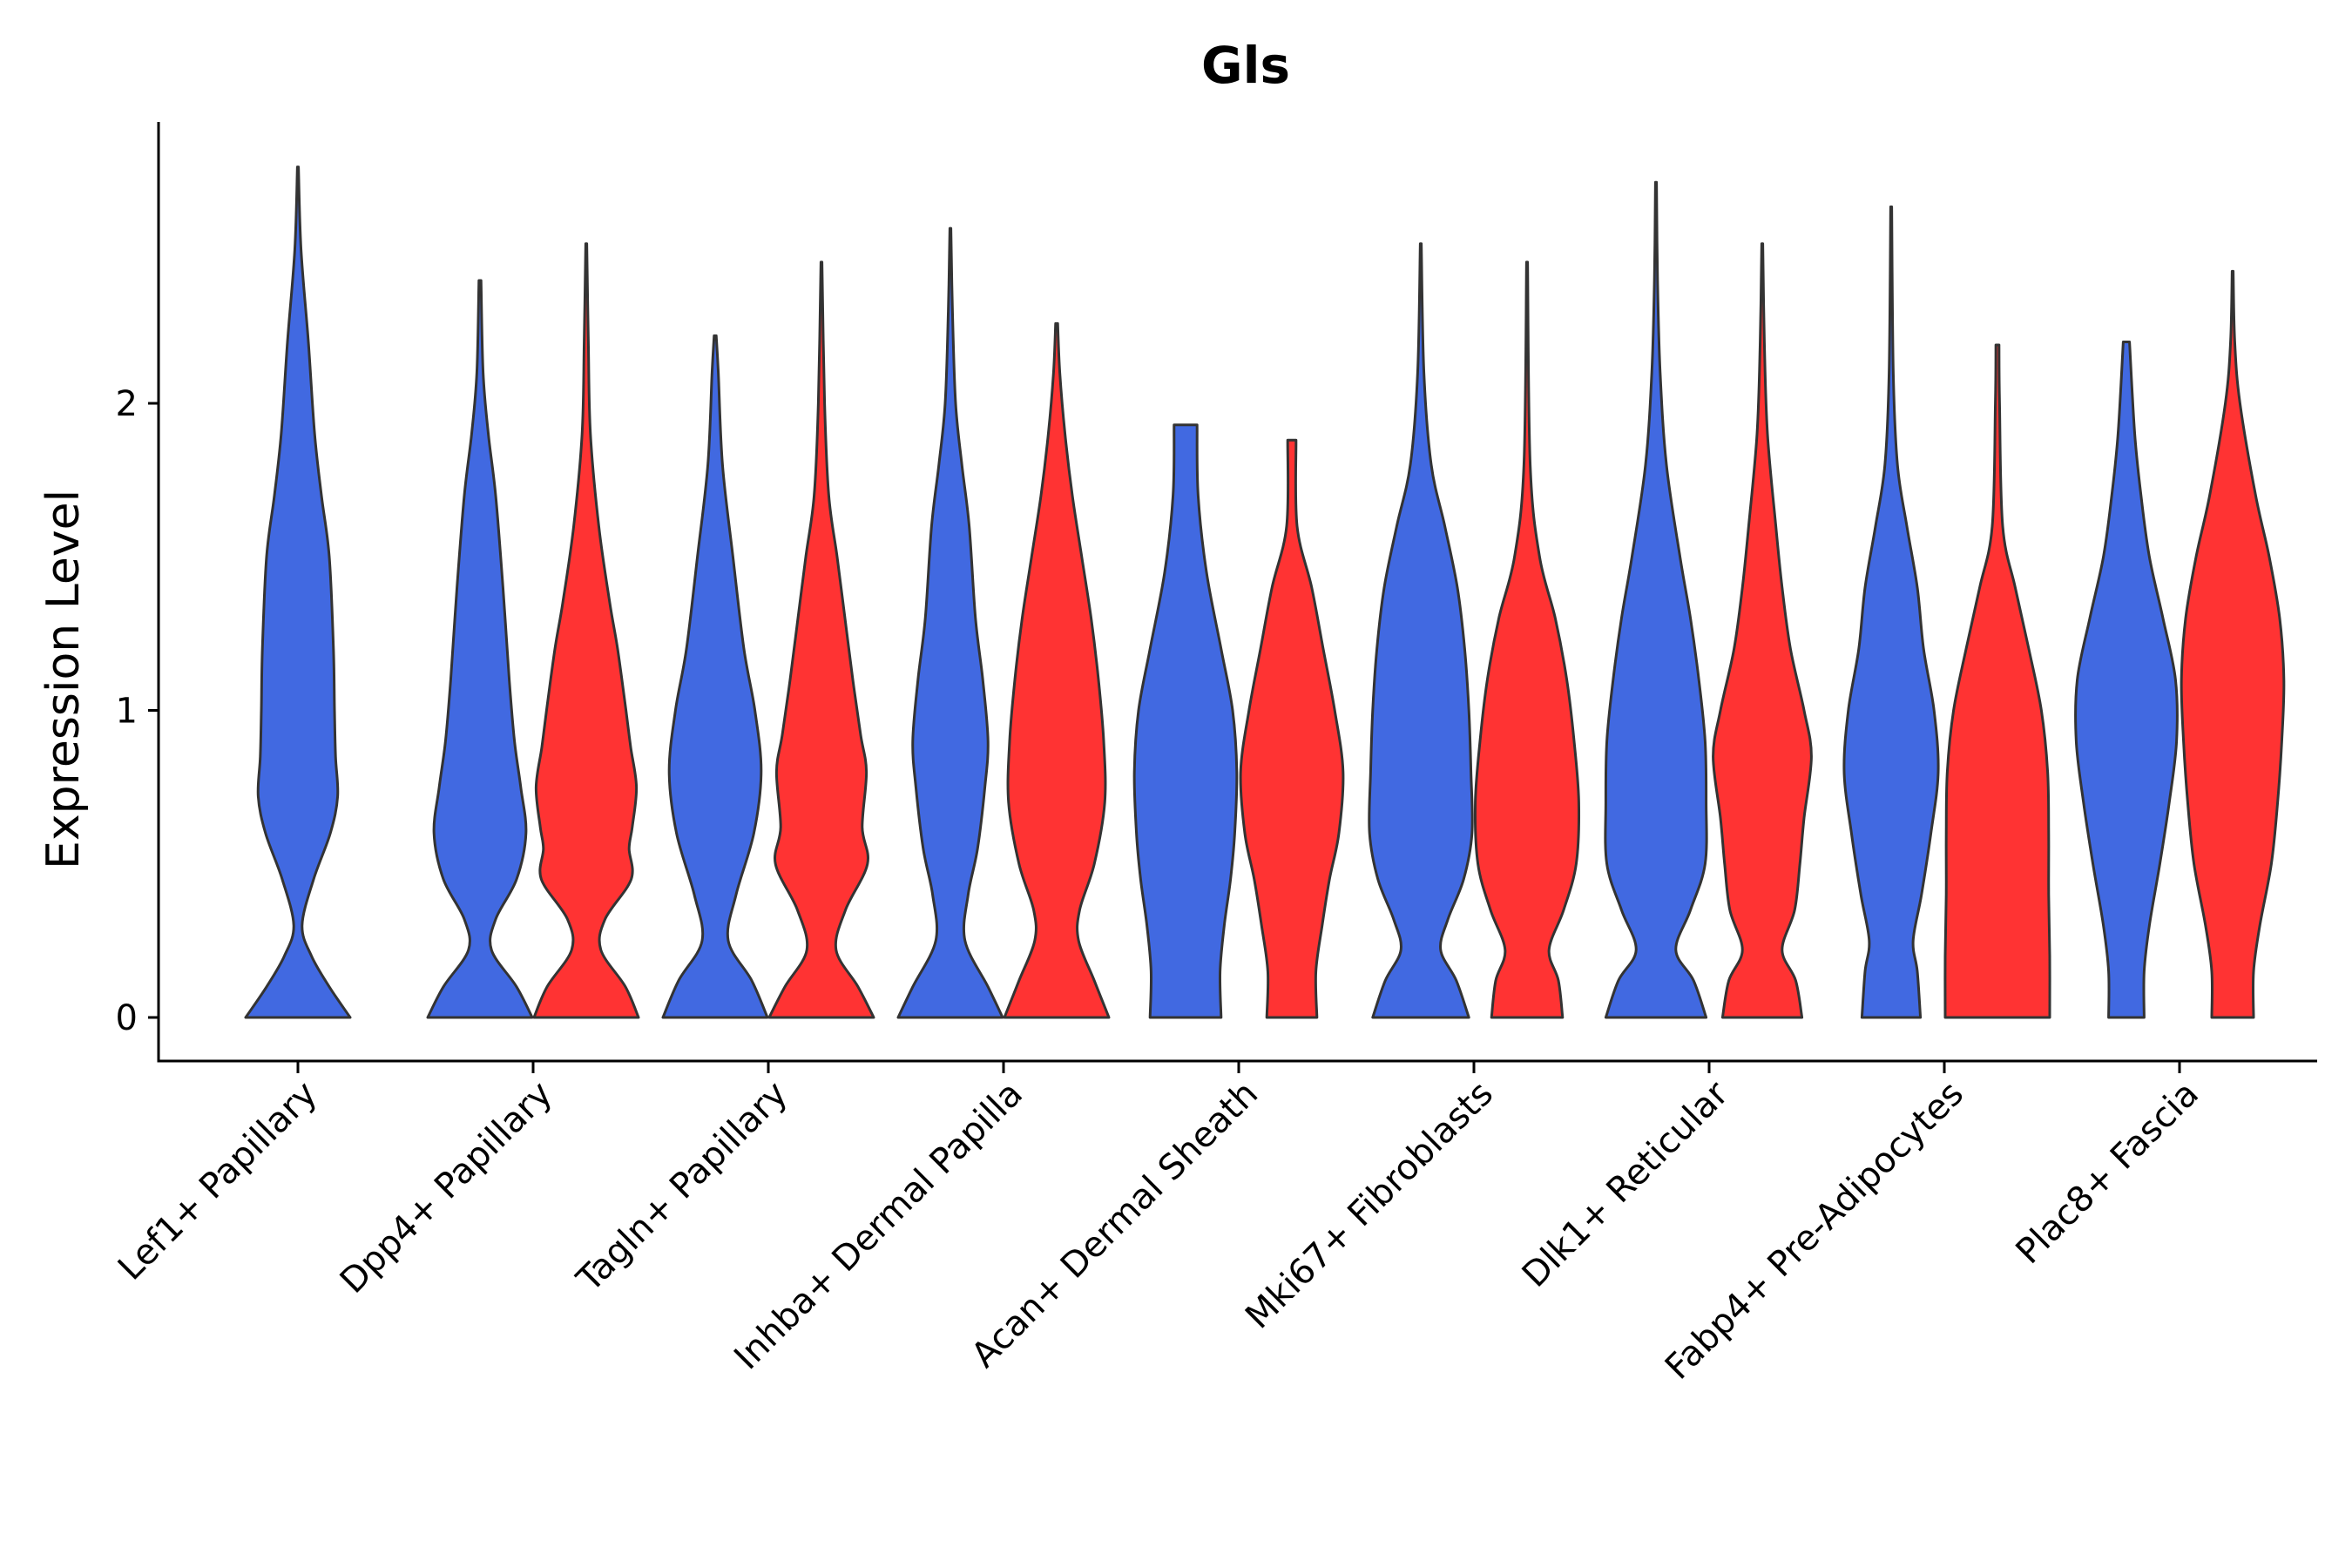  Describe the element at coordinates (1245, 66) in the screenshot. I see `chart-title: Gls` at that location.